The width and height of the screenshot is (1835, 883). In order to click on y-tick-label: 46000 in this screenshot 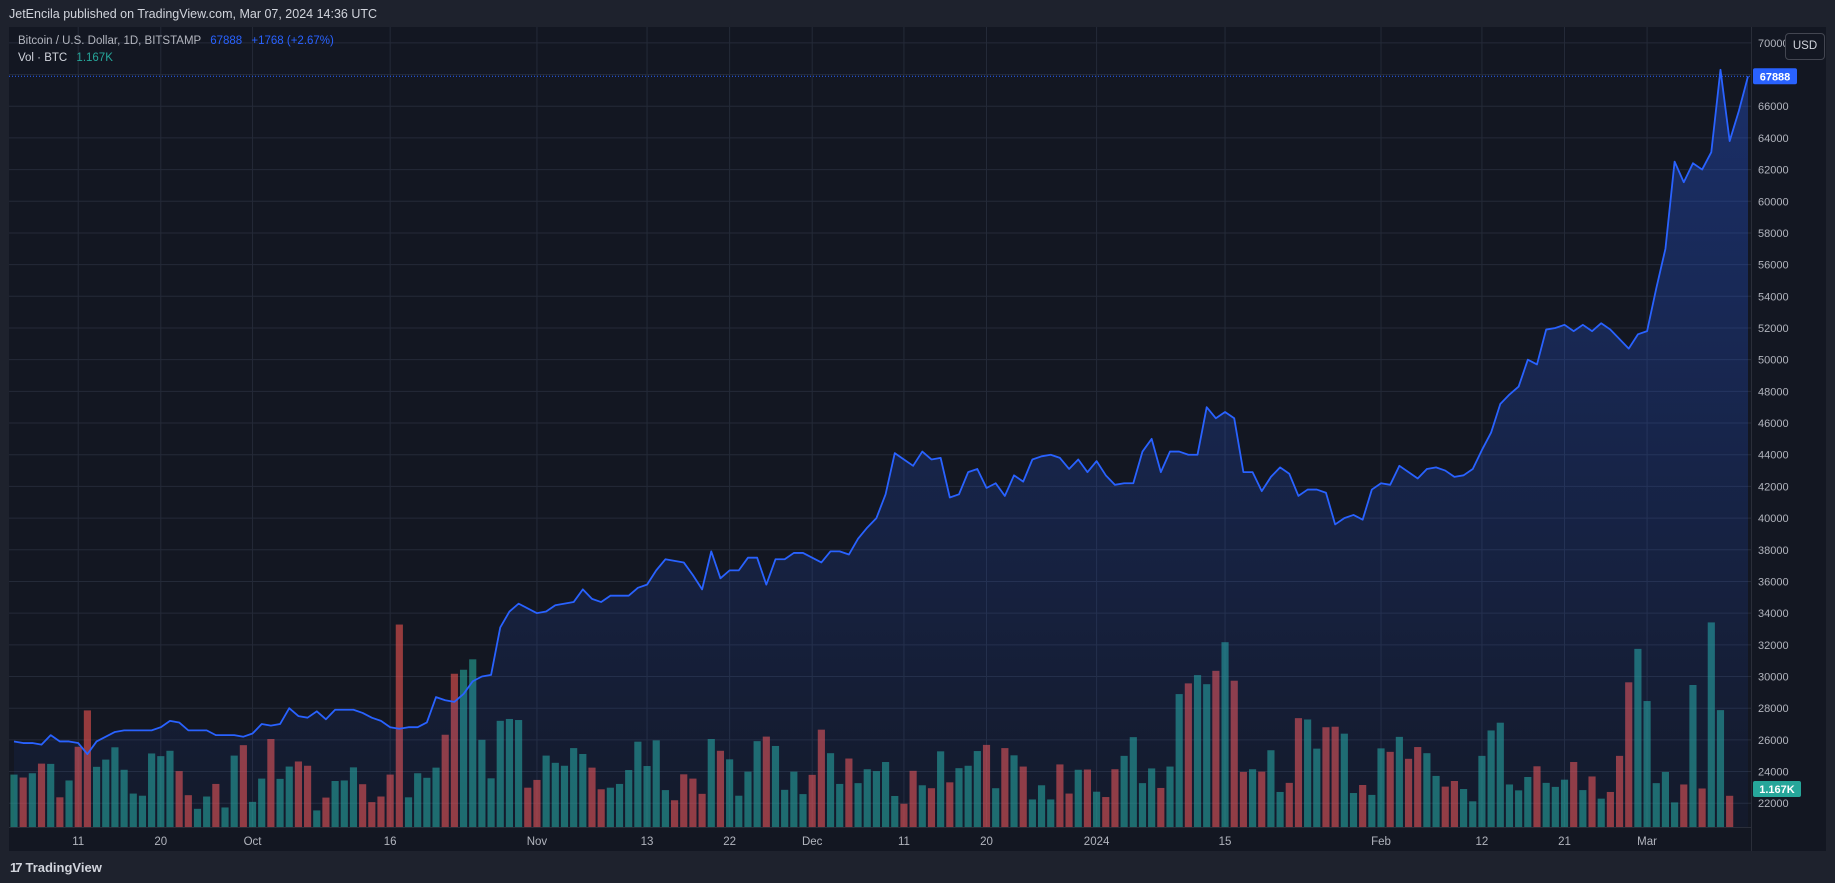, I will do `click(1773, 424)`.